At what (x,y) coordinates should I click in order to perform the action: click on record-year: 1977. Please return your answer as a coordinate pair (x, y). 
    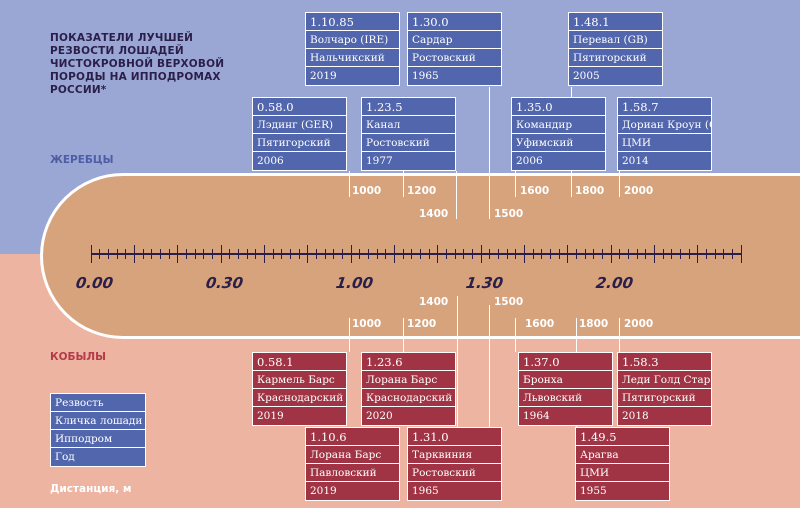
    Looking at the image, I should click on (379, 161).